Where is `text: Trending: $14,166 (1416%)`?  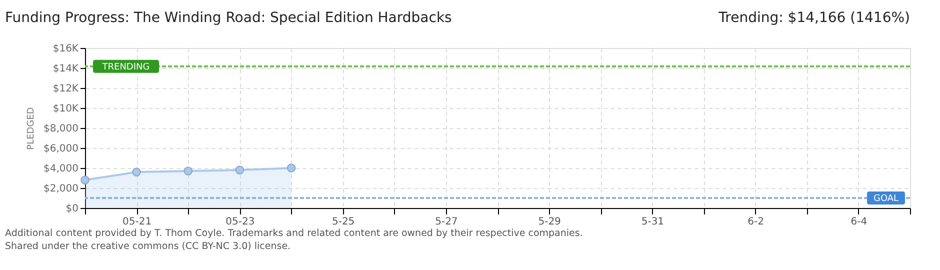
text: Trending: $14,166 (1416%) is located at coordinates (814, 18).